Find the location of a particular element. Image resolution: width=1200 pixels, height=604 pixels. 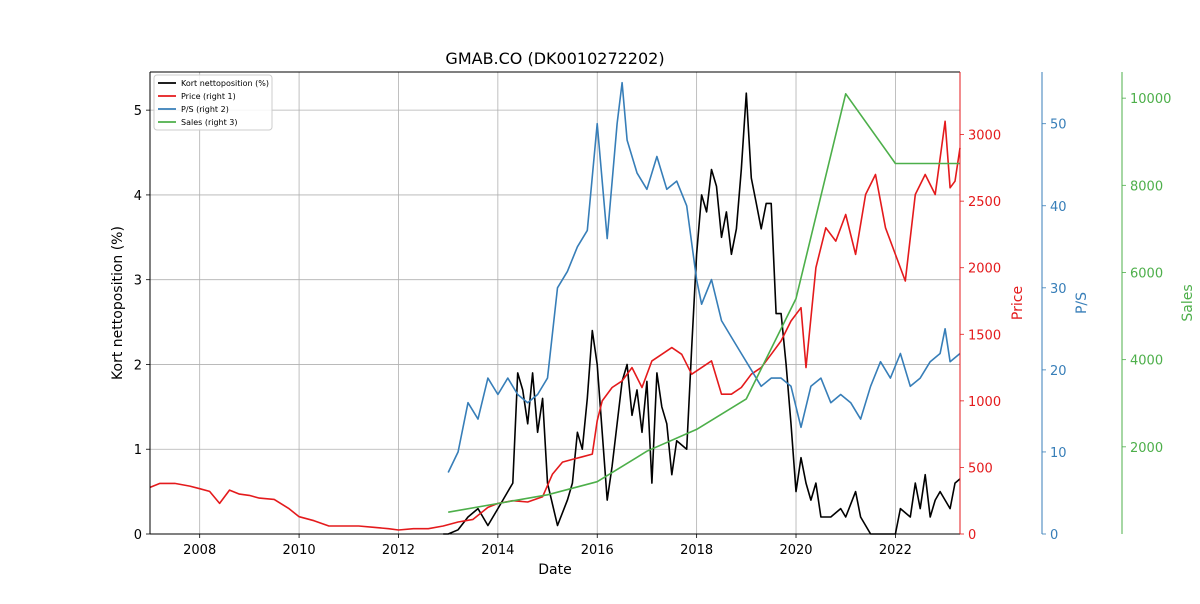

left-tick-label: 3 is located at coordinates (138, 281).